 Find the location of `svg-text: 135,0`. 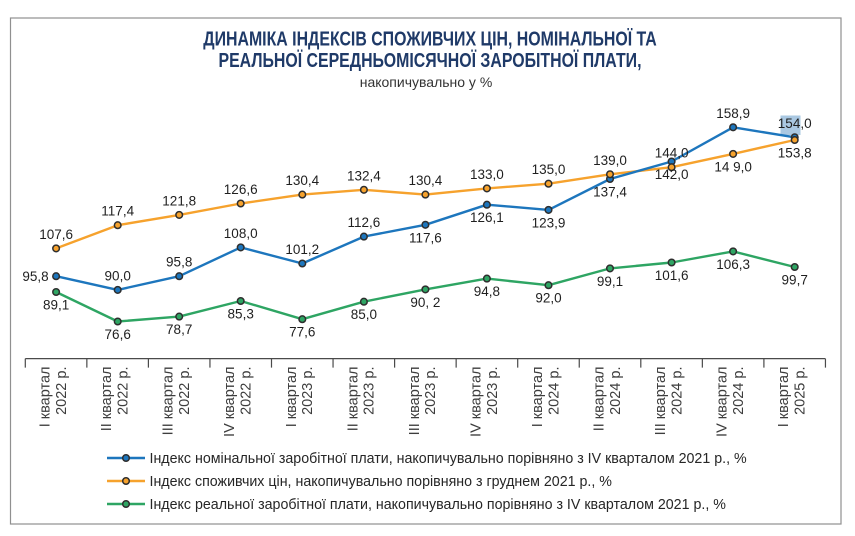

svg-text: 135,0 is located at coordinates (549, 169).